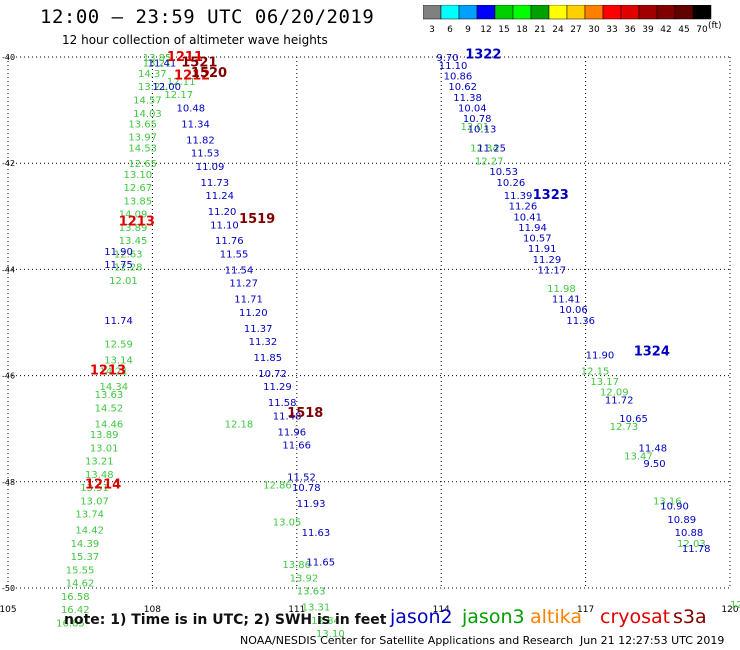  I want to click on data-label-jason3: 13.85, so click(157, 58).